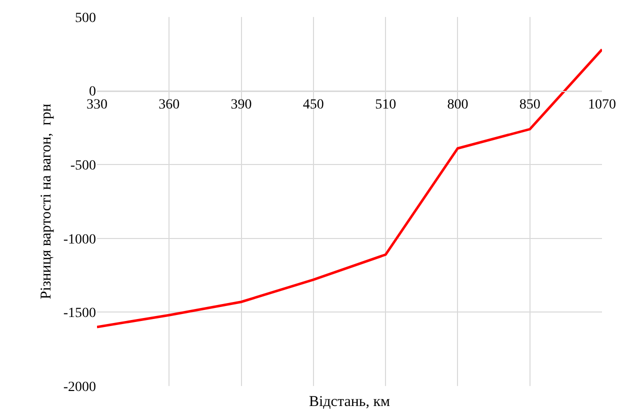  I want to click on y-tick-label: -1000, so click(79, 240).